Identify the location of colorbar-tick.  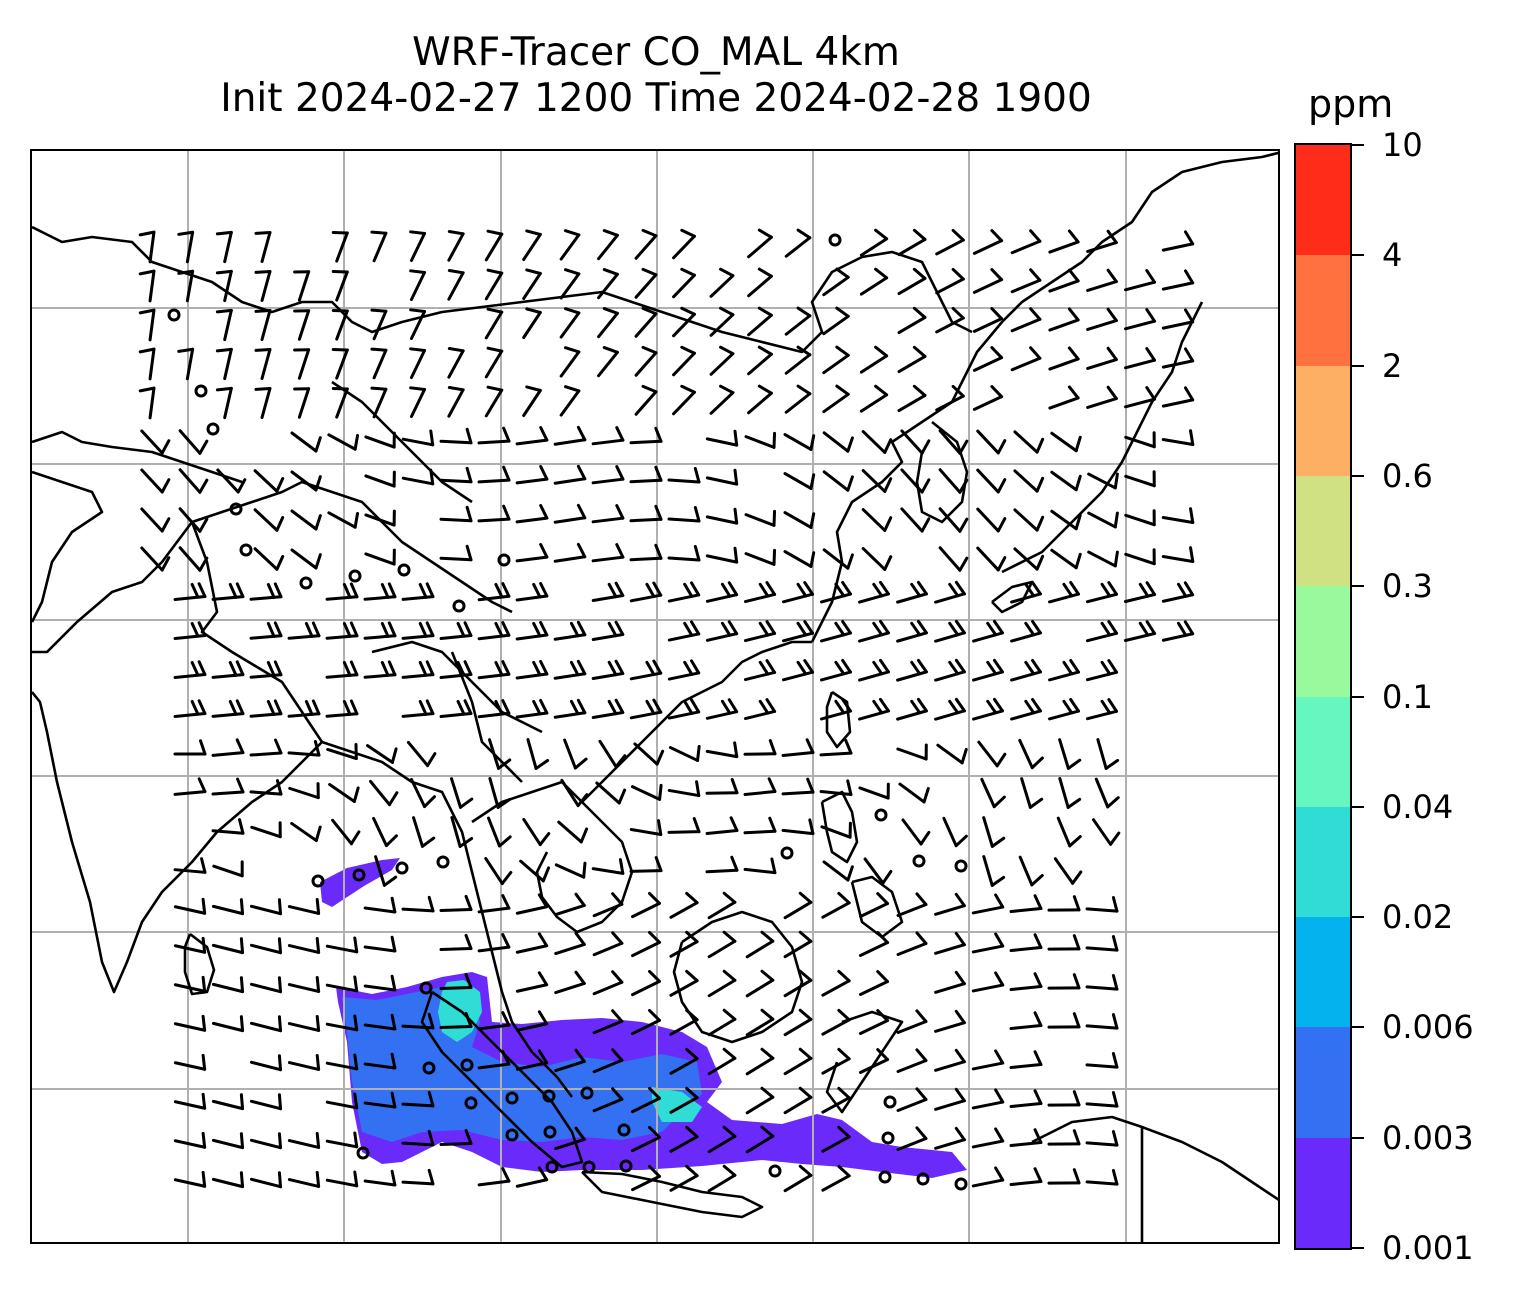
(1357, 917).